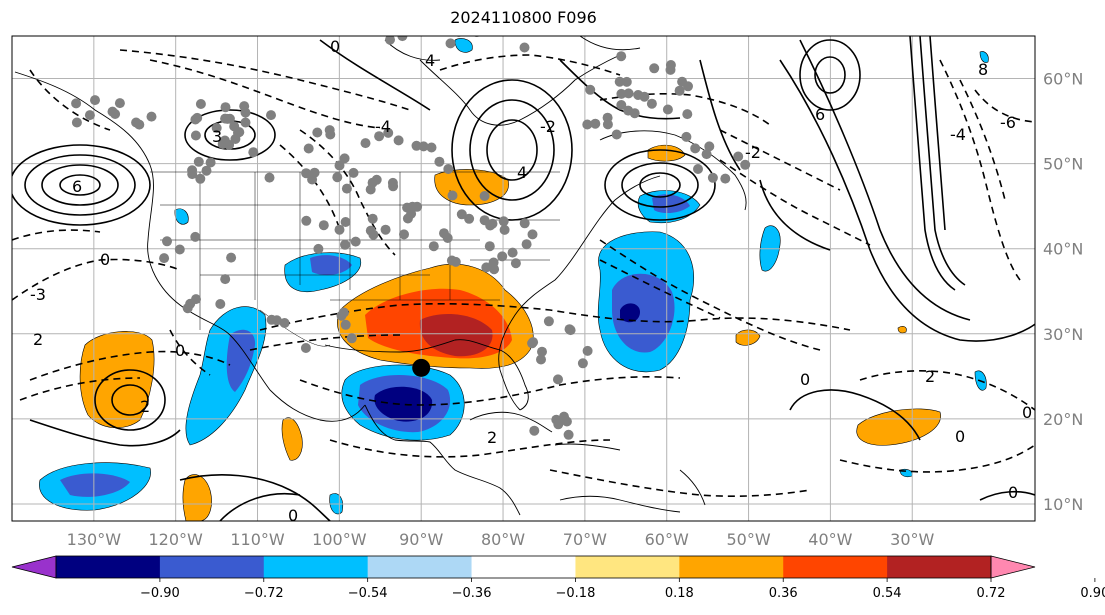 The width and height of the screenshot is (1105, 615). What do you see at coordinates (902, 330) in the screenshot?
I see `positive-anomaly-region` at bounding box center [902, 330].